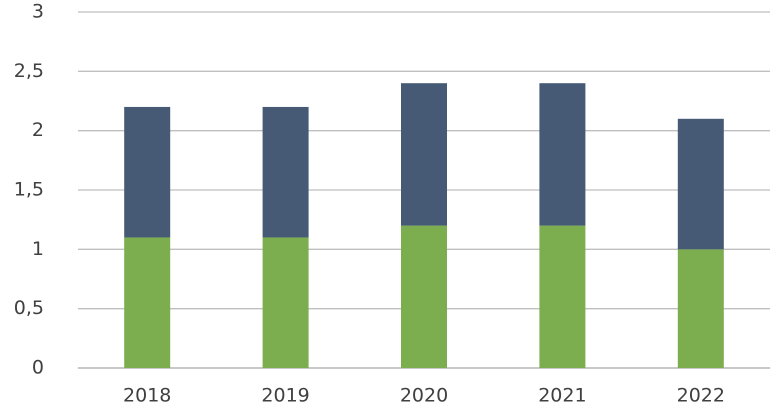 This screenshot has width=770, height=415. What do you see at coordinates (147, 396) in the screenshot?
I see `x-tick-label: 2018` at bounding box center [147, 396].